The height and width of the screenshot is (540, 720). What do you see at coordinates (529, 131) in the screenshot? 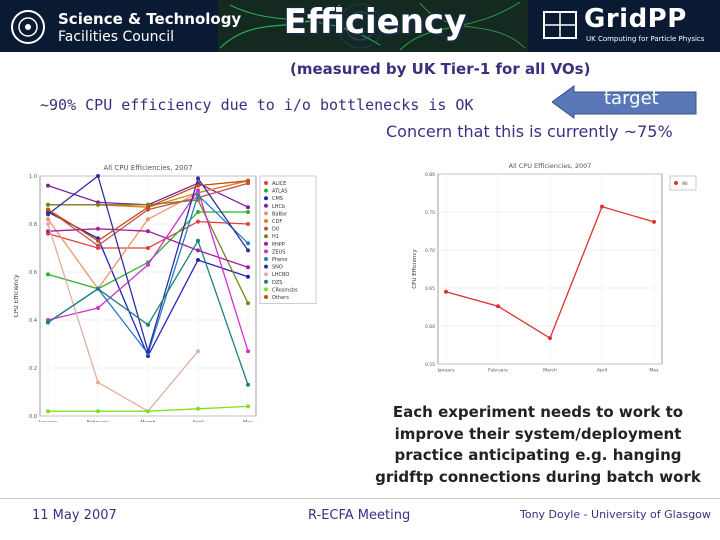
I see `concern-statement: Concern that this is currently ~75%` at bounding box center [529, 131].